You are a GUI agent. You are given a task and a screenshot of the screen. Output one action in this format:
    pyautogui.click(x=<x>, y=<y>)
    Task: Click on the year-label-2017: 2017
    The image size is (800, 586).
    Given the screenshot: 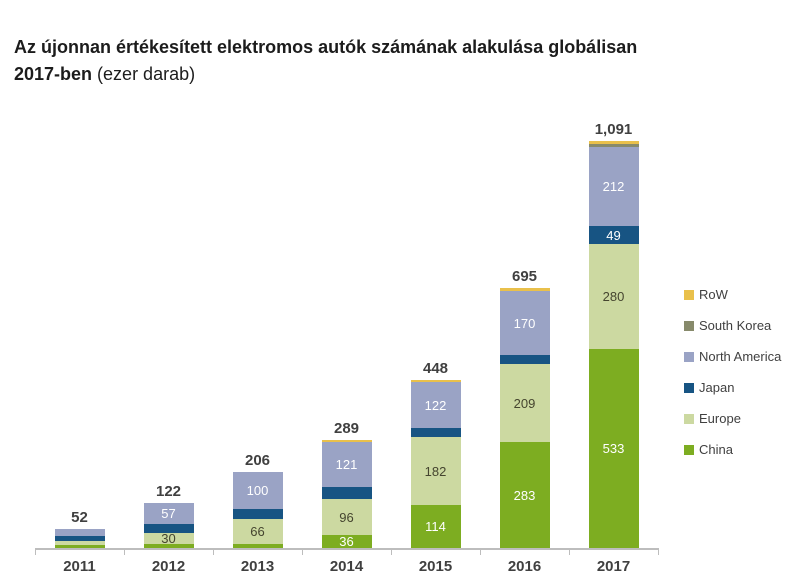 What is the action you would take?
    pyautogui.click(x=613, y=566)
    